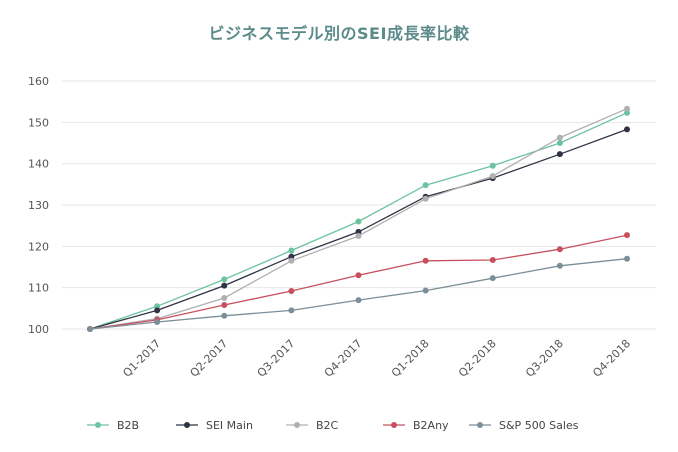  I want to click on legend-item: SEI Main, so click(214, 425).